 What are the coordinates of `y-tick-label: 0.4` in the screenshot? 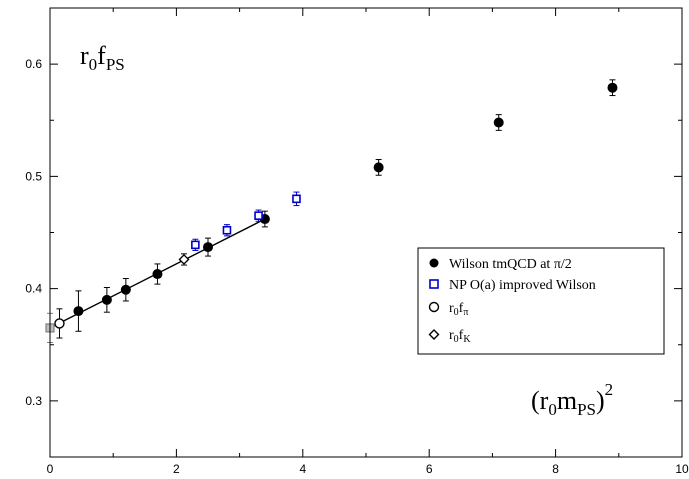 It's located at (33, 289).